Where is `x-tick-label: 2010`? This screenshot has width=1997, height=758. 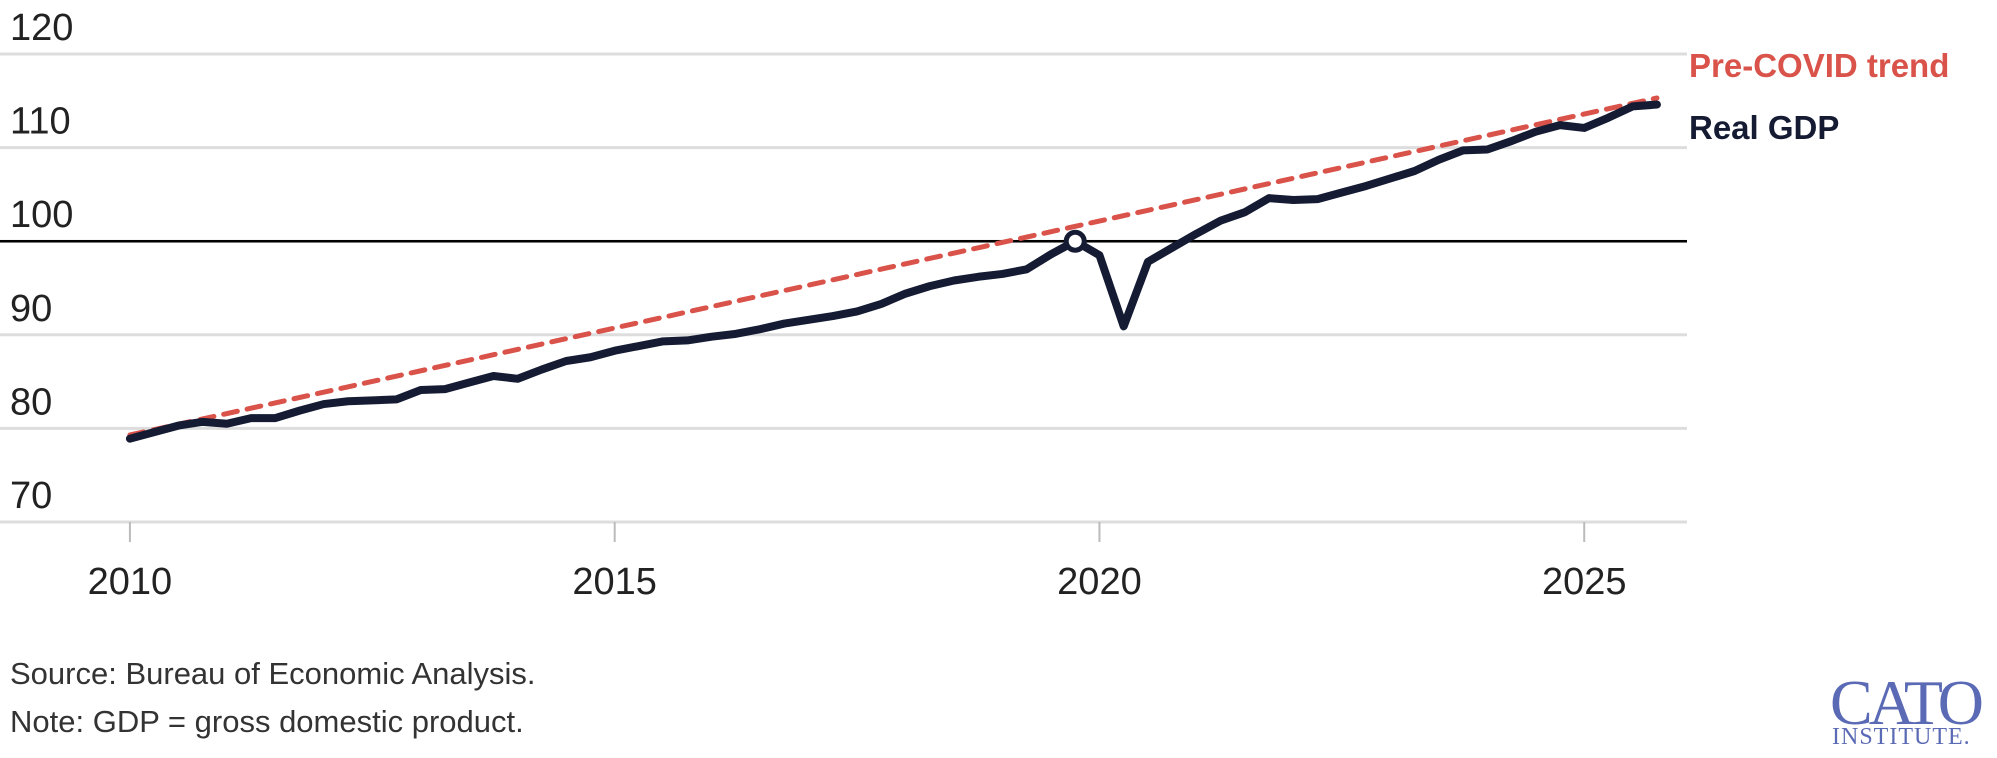
x-tick-label: 2010 is located at coordinates (130, 582).